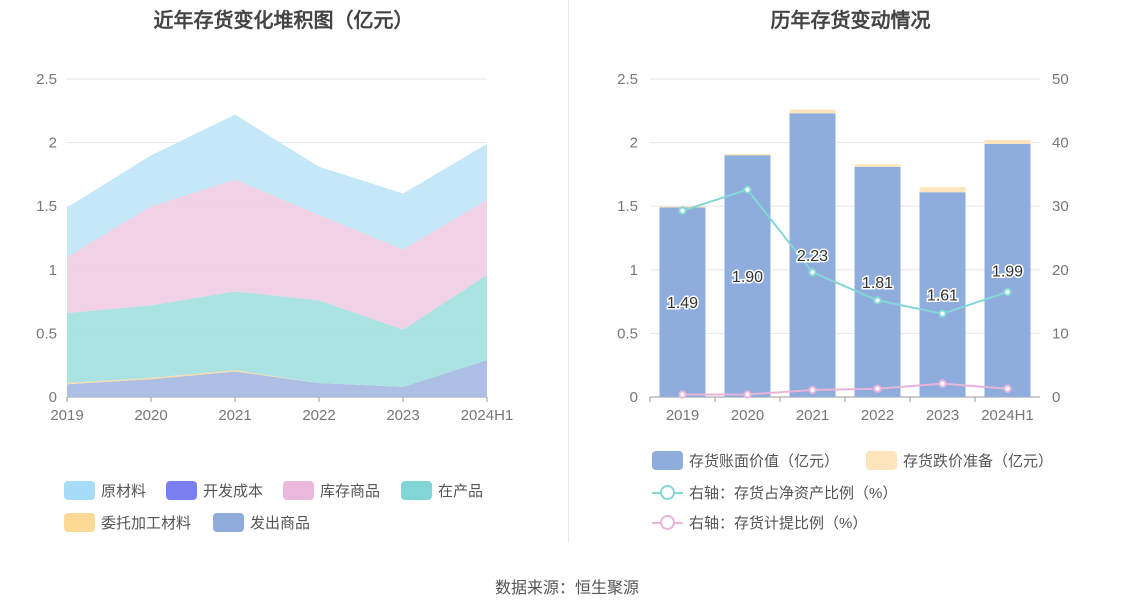 The height and width of the screenshot is (612, 1134). I want to click on right-chart-title: 历年存货变动情况, so click(850, 21).